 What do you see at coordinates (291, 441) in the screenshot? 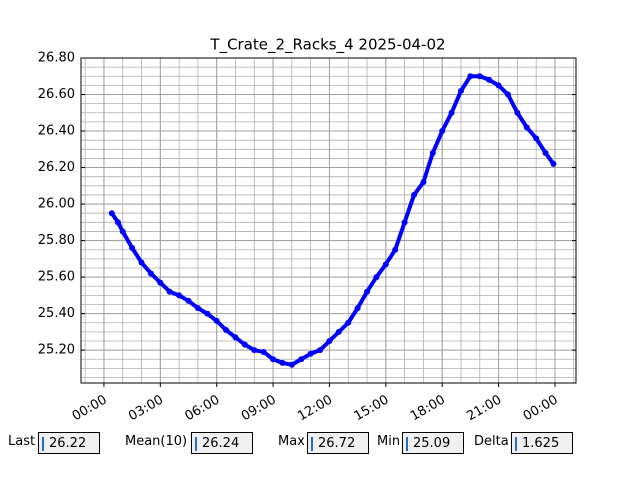
I see `stat-label: Max` at bounding box center [291, 441].